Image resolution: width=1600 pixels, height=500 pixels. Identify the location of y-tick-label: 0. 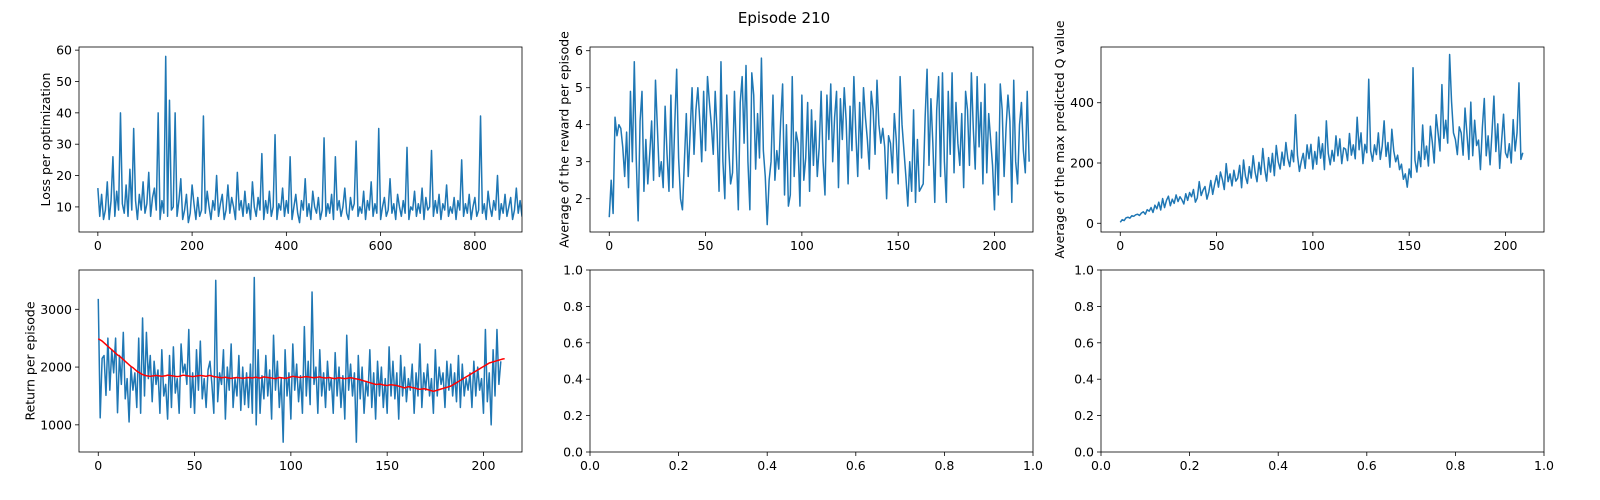
(1090, 223).